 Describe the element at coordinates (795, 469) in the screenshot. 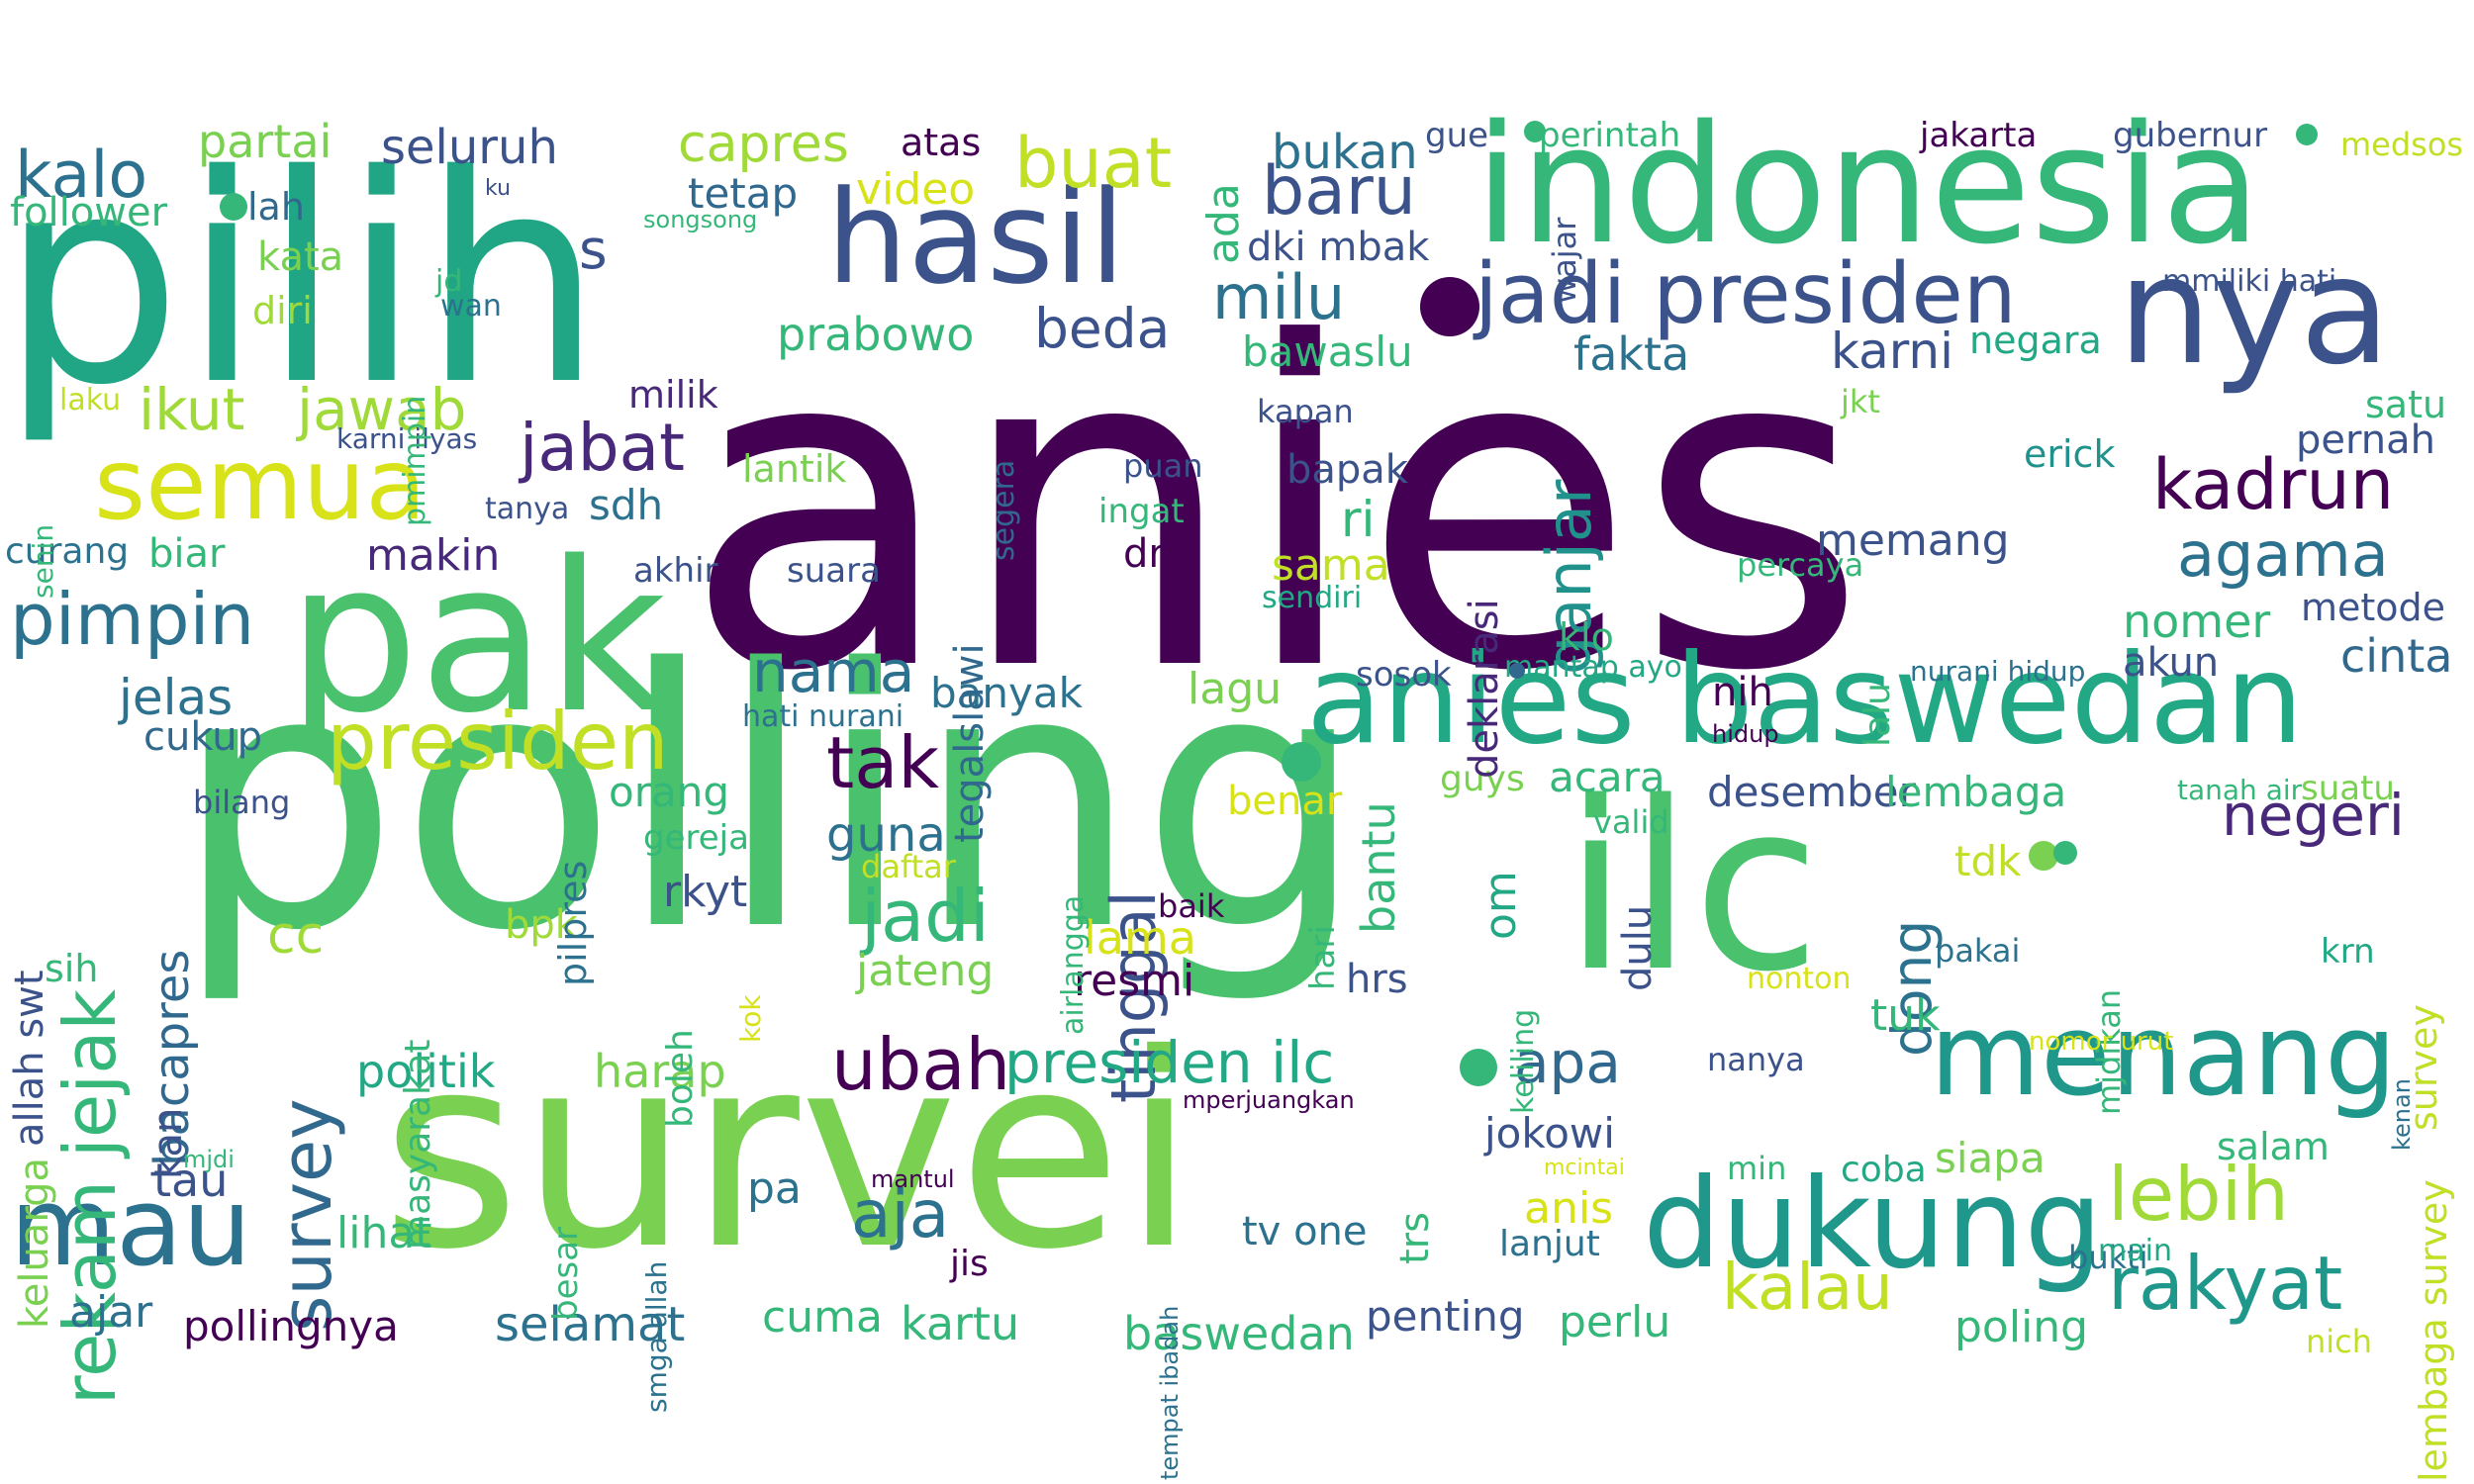

I see `cloud-word: lantik` at that location.